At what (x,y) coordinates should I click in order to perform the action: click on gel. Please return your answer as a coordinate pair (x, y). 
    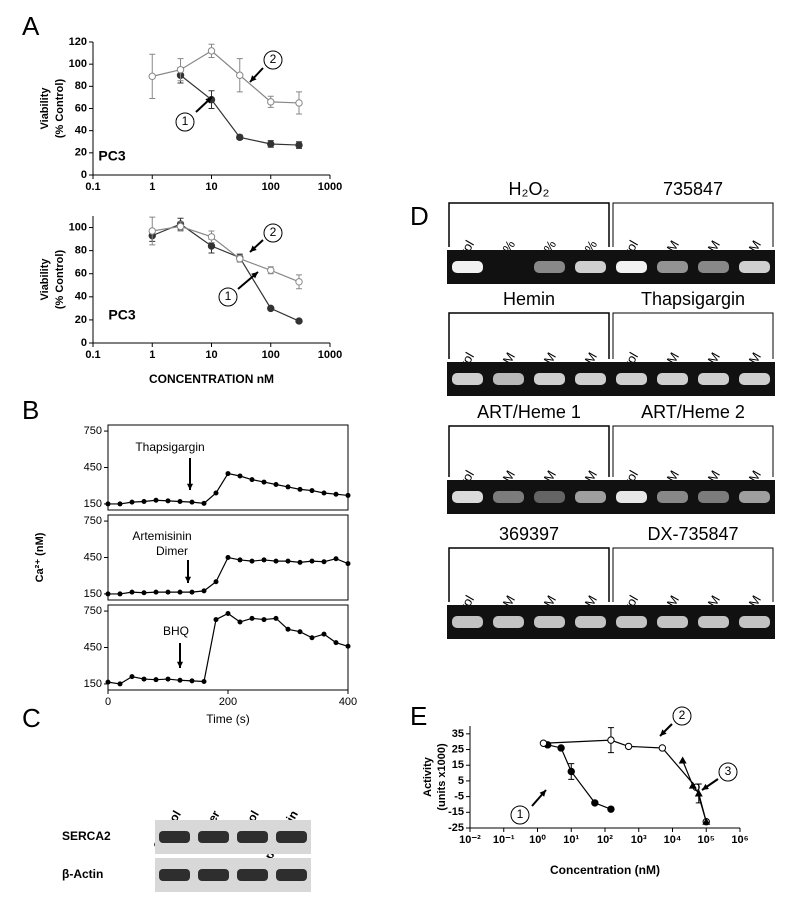
    Looking at the image, I should click on (611, 497).